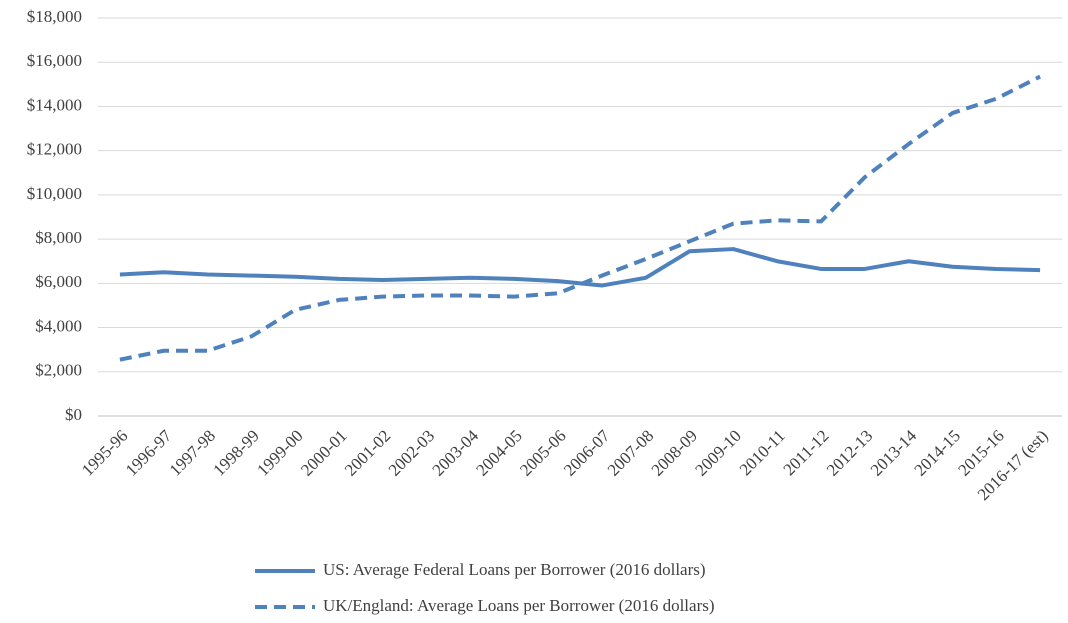 The width and height of the screenshot is (1068, 623). Describe the element at coordinates (54, 149) in the screenshot. I see `y-tick-label: $12,000` at that location.